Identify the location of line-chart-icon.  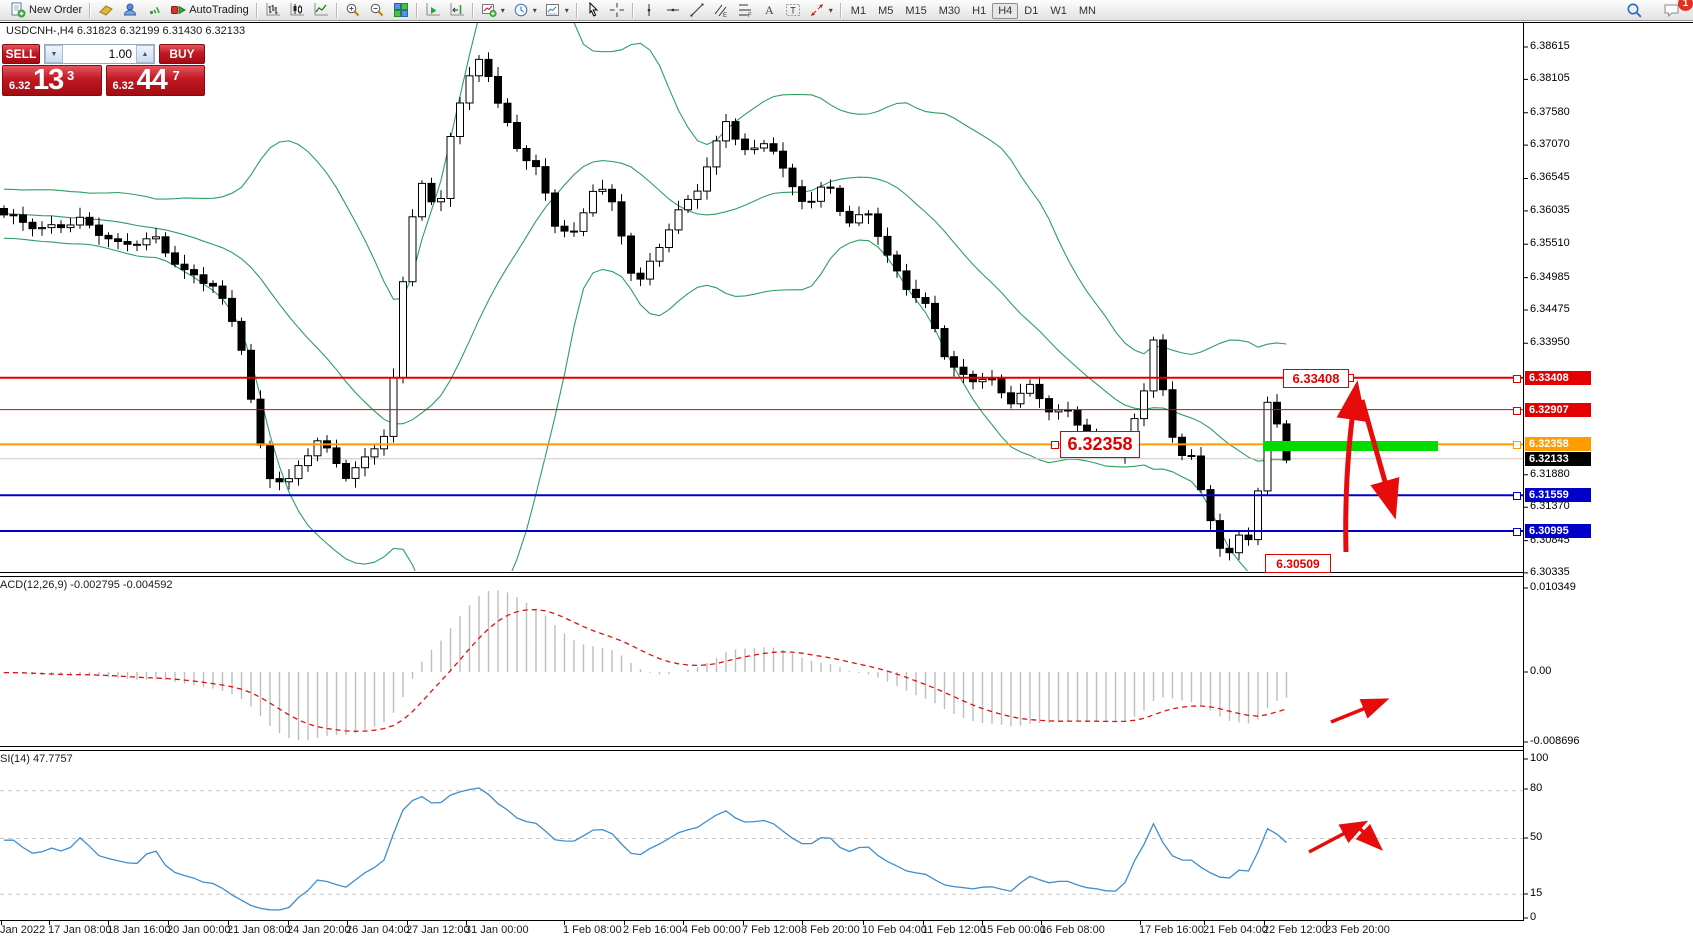
(321, 10).